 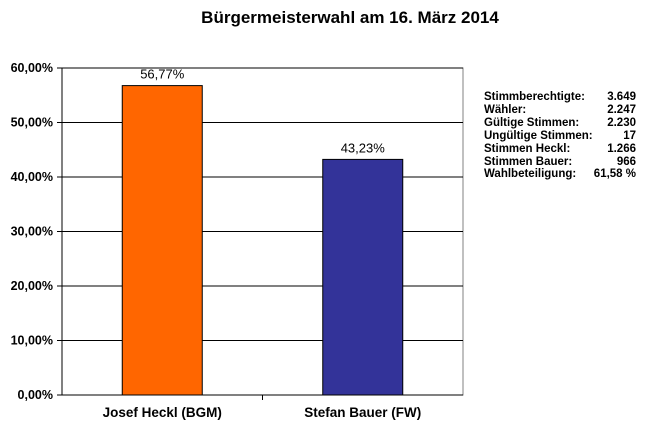 What do you see at coordinates (362, 412) in the screenshot?
I see `x-category-label: Stefan Bauer (FW)` at bounding box center [362, 412].